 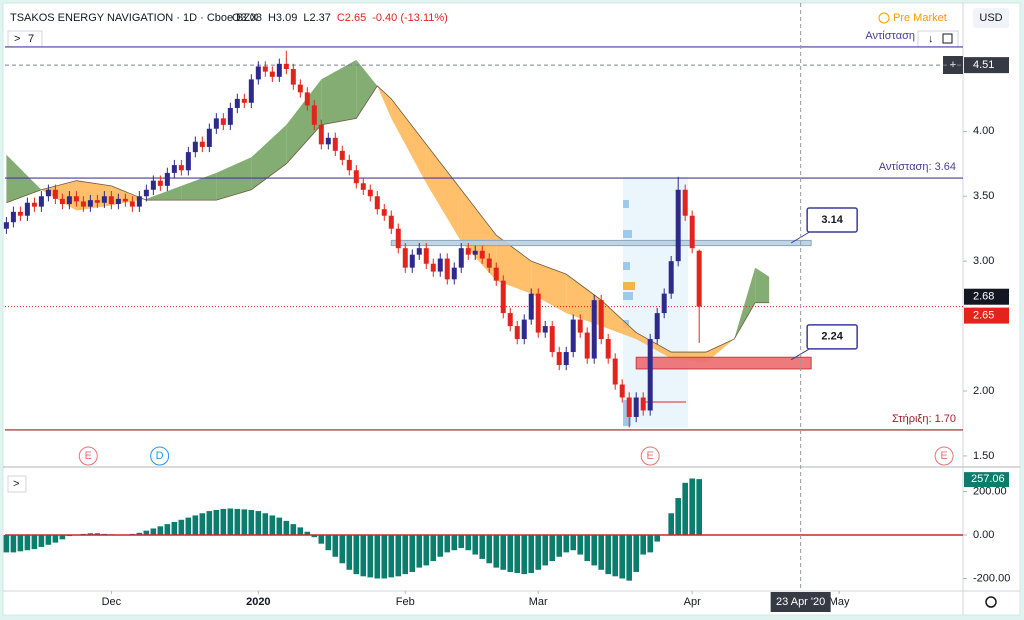 What do you see at coordinates (983, 196) in the screenshot?
I see `y-tick-label: 3.50` at bounding box center [983, 196].